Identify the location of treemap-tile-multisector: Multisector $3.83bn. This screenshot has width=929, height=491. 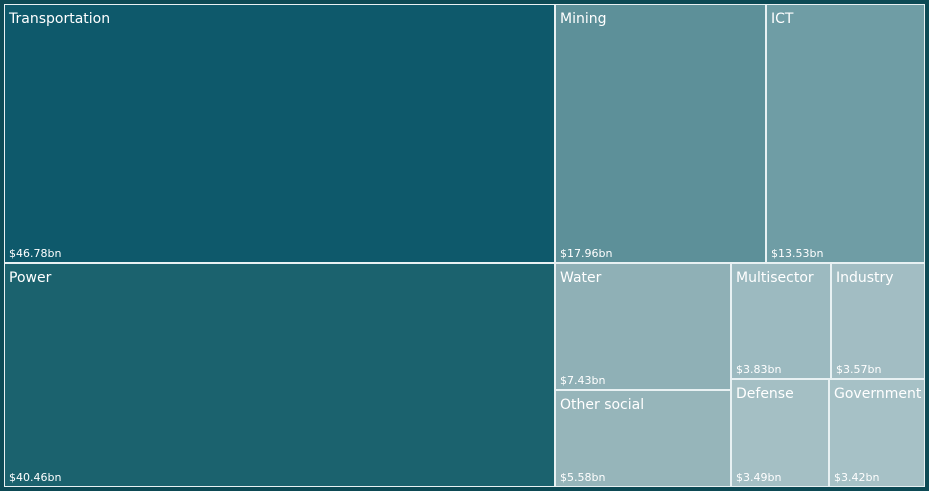
(781, 321).